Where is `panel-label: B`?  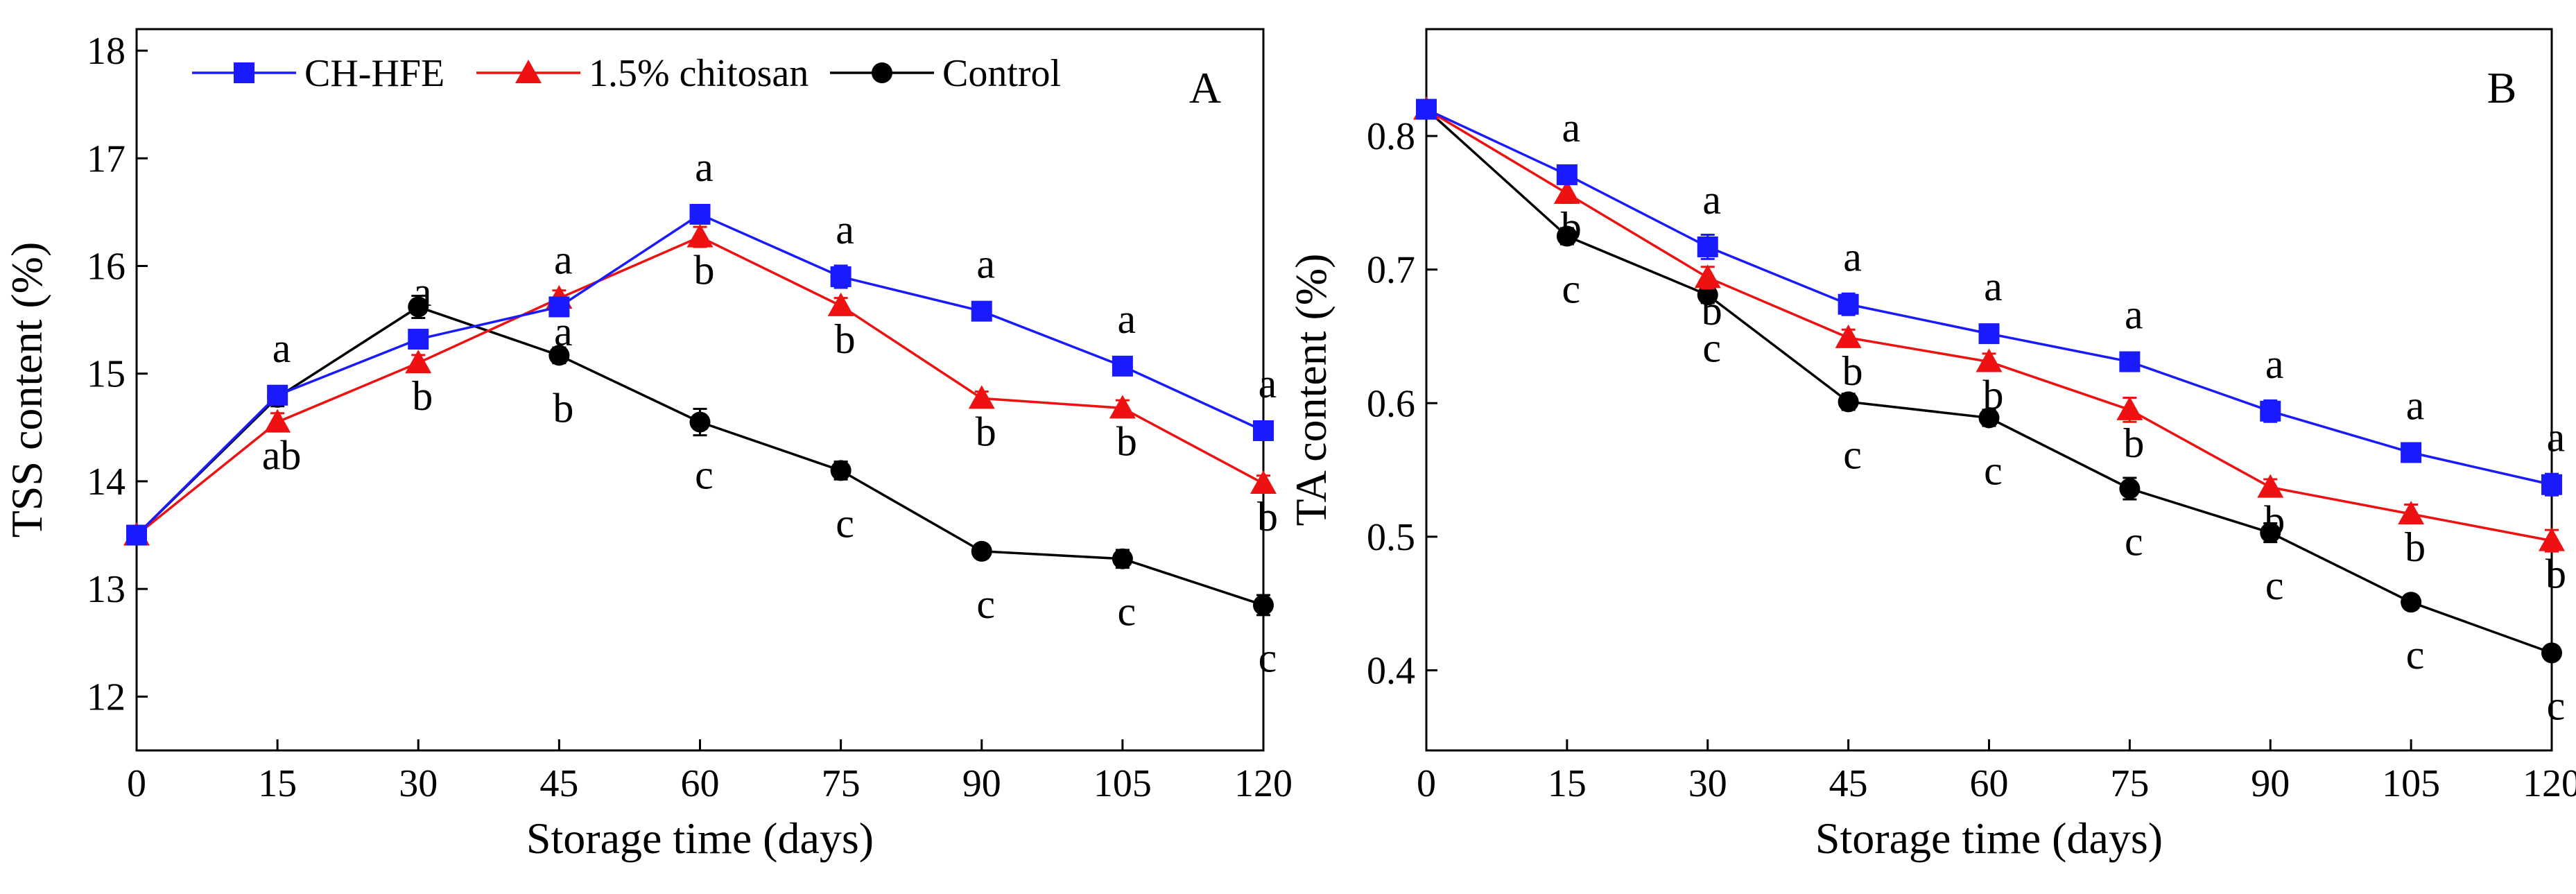 panel-label: B is located at coordinates (2502, 87).